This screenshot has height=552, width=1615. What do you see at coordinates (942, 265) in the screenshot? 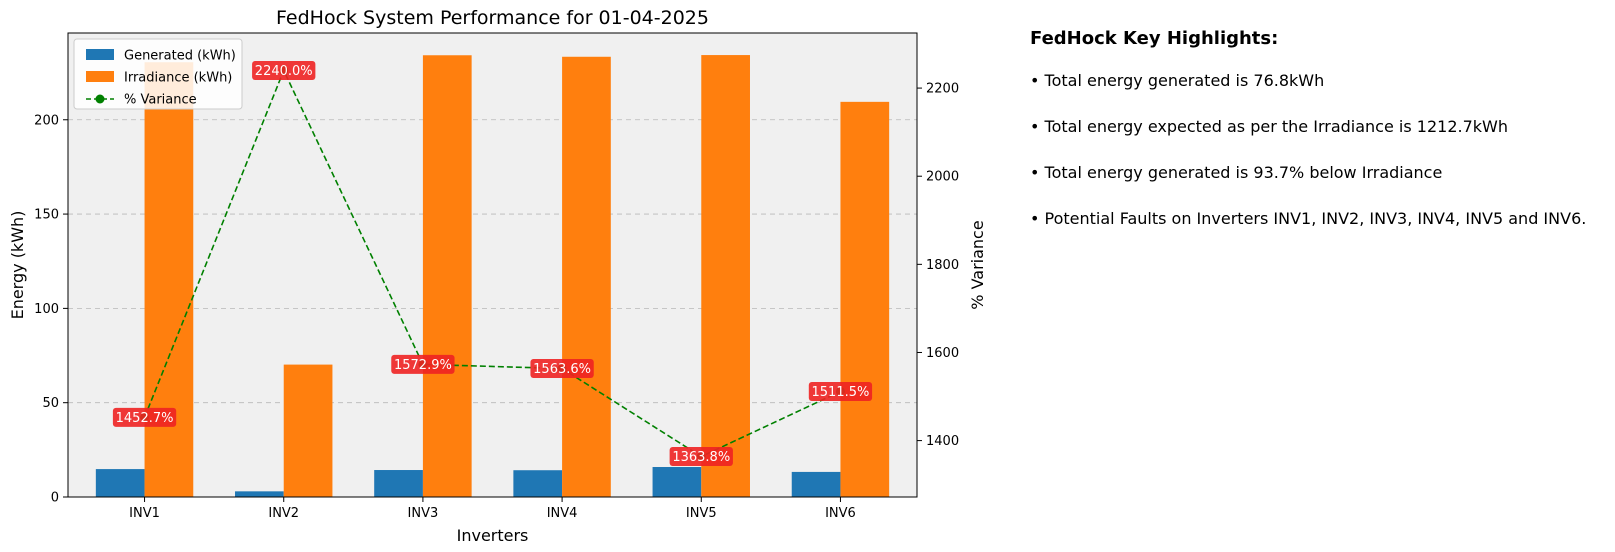
I see `y2-tick-label: 1800` at bounding box center [942, 265].